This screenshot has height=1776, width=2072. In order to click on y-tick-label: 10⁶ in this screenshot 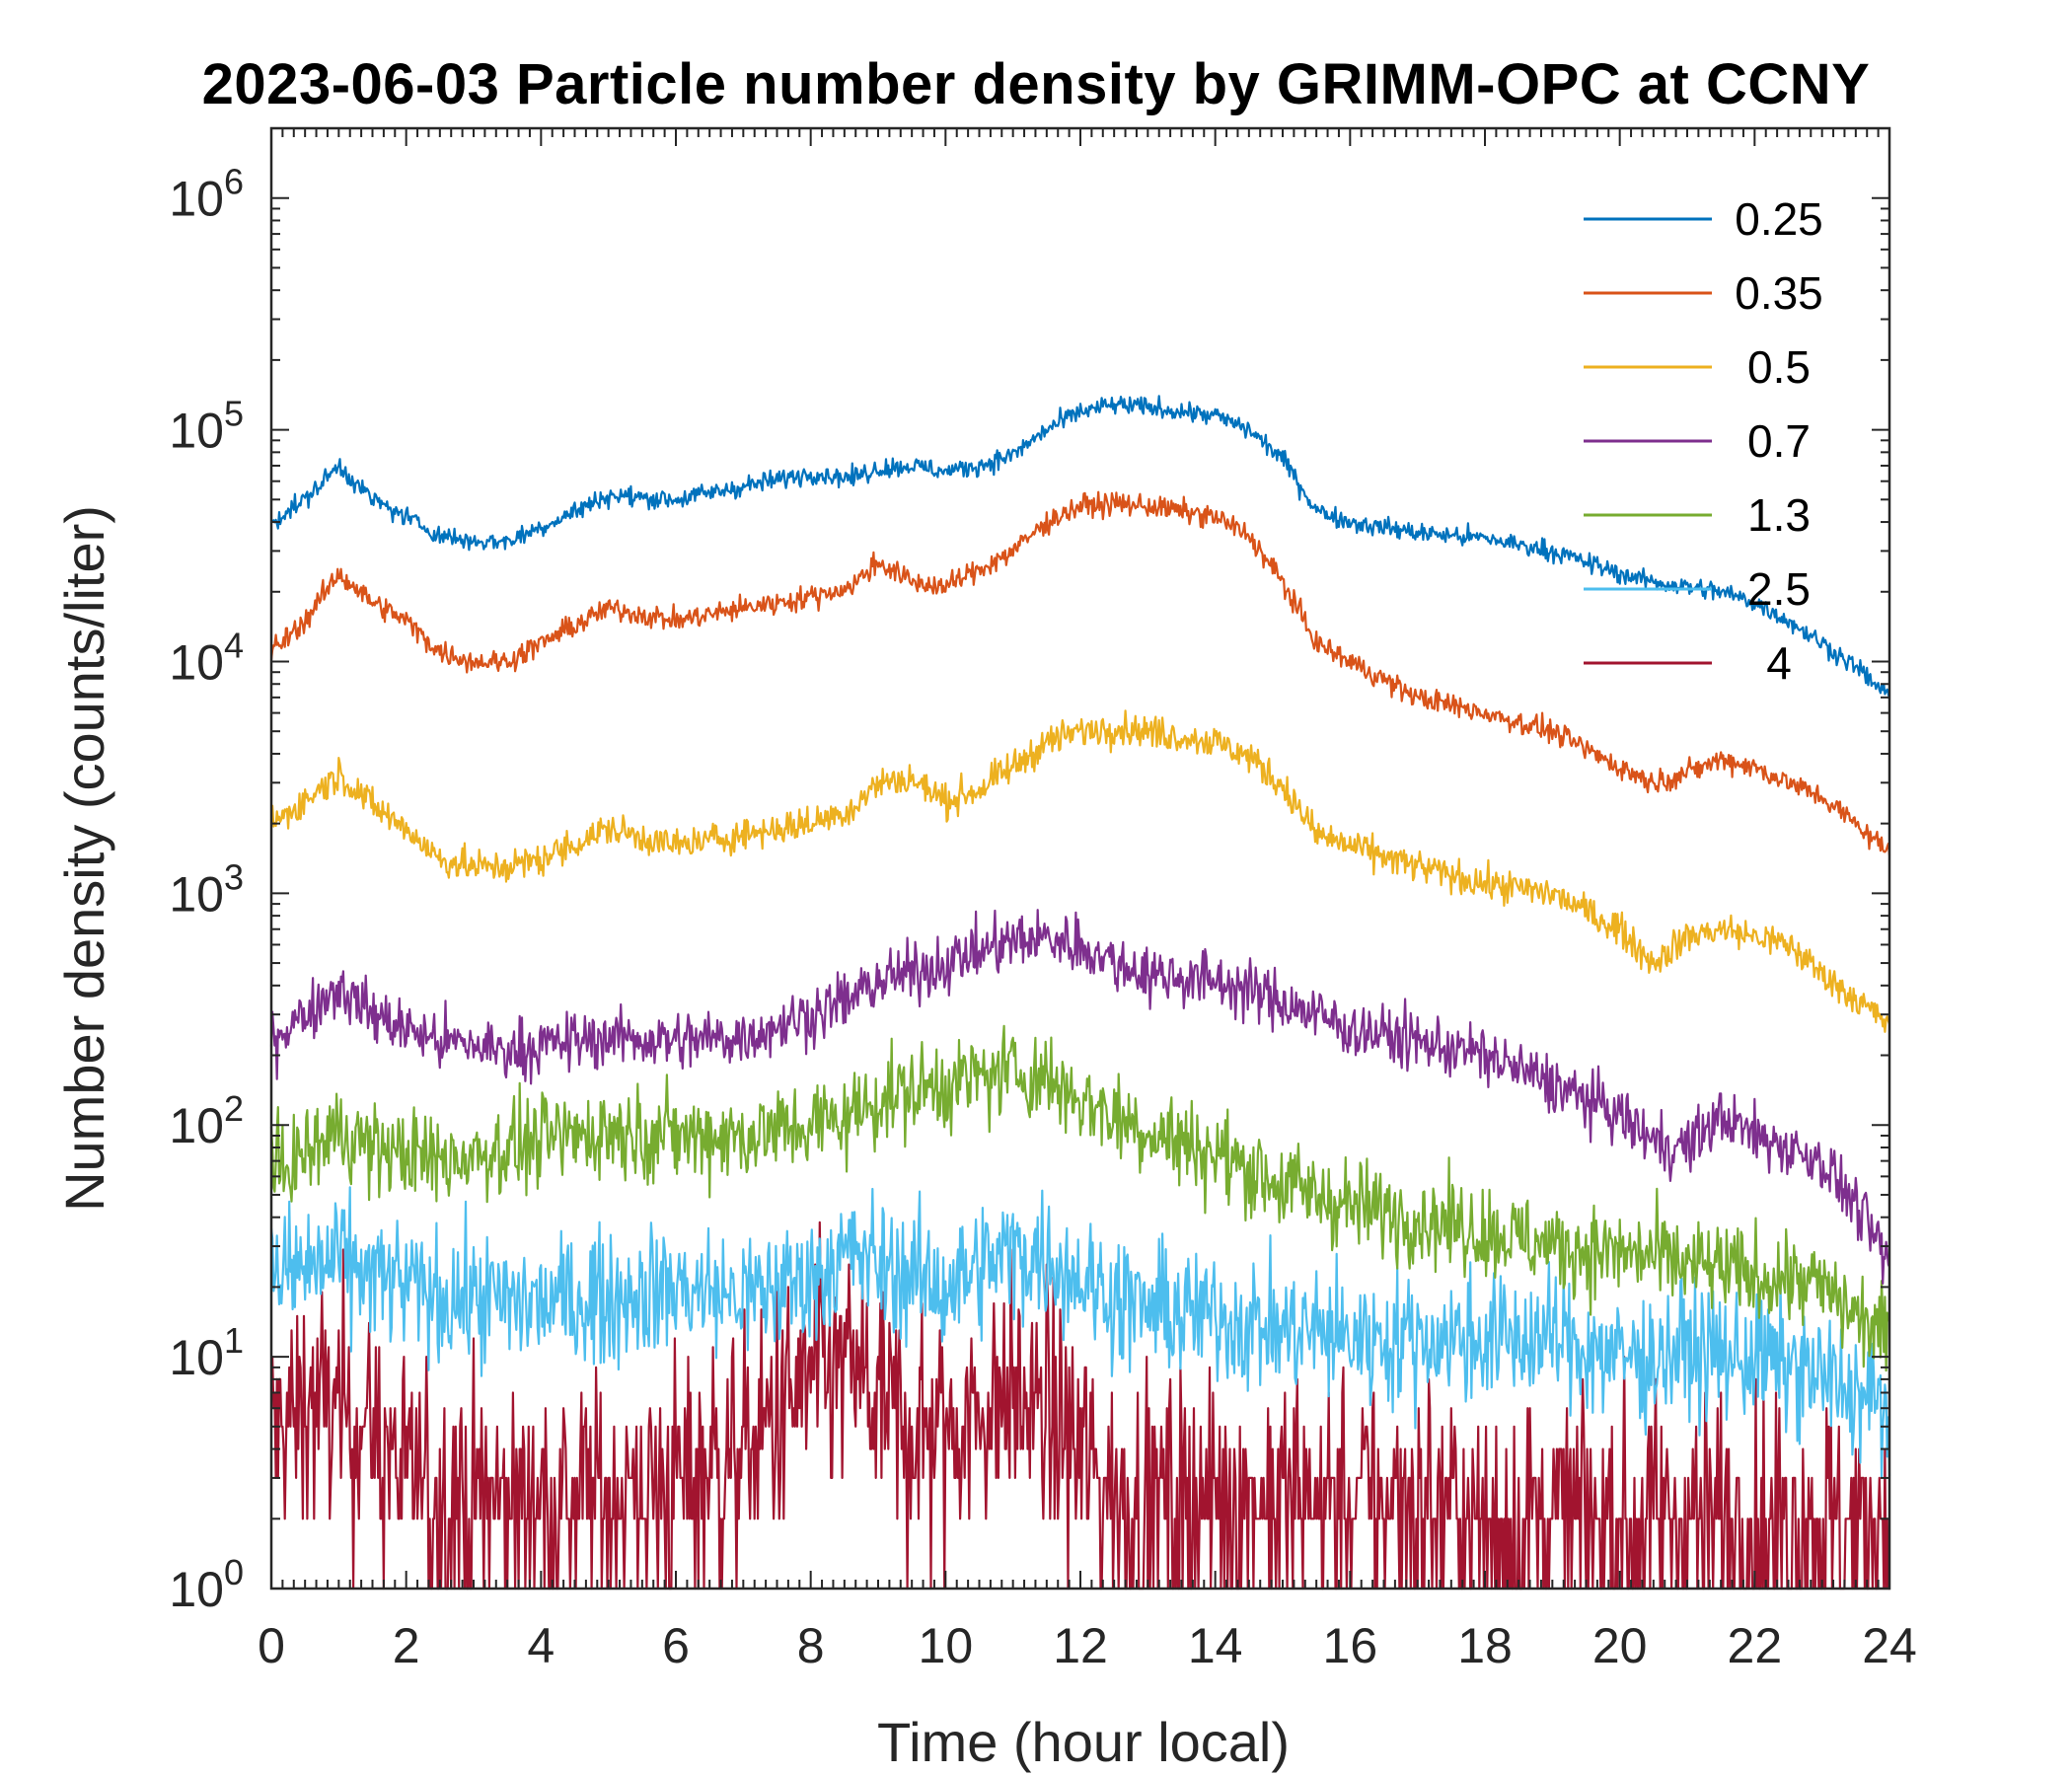, I will do `click(206, 194)`.